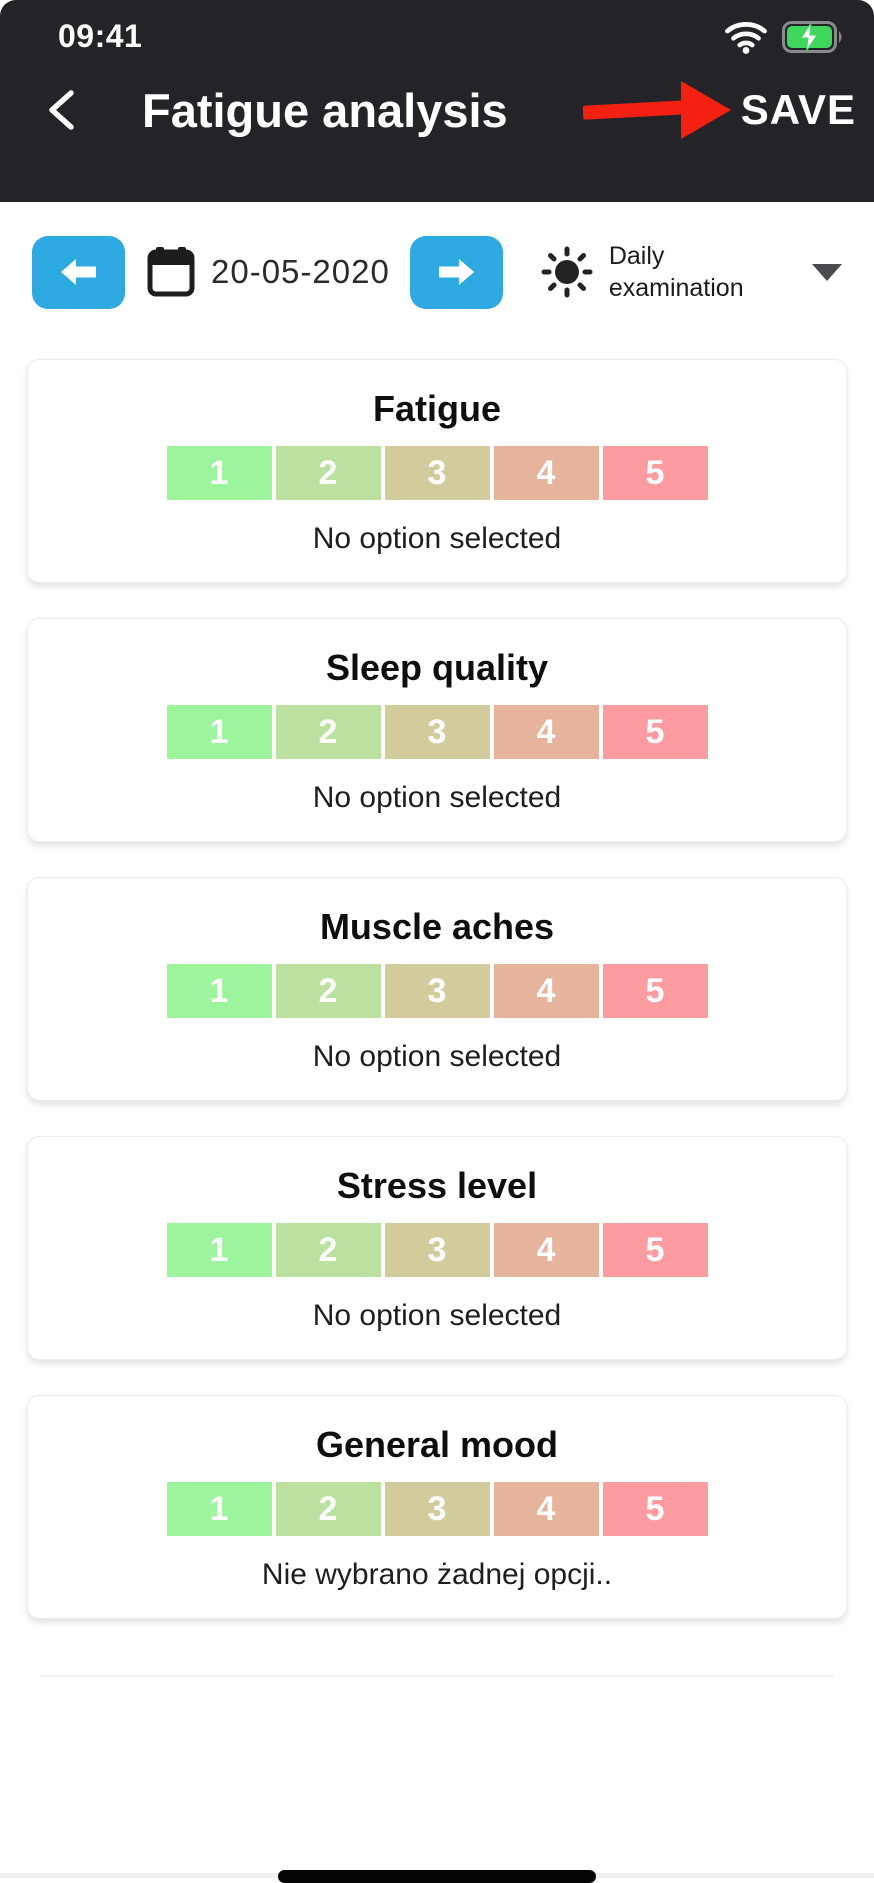 The height and width of the screenshot is (1883, 874). What do you see at coordinates (437, 1676) in the screenshot?
I see `section-divider` at bounding box center [437, 1676].